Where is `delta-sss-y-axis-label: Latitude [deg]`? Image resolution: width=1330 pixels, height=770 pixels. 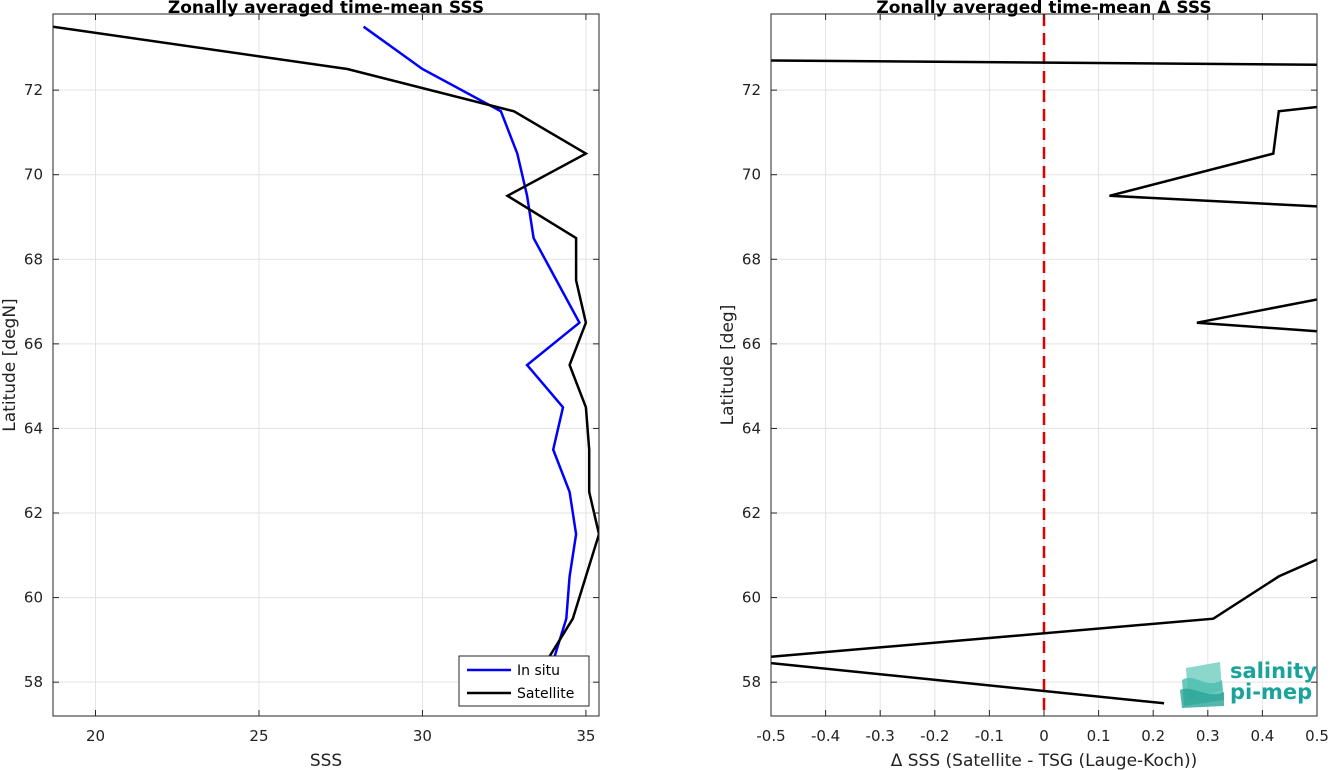
delta-sss-y-axis-label: Latitude [deg] is located at coordinates (728, 365).